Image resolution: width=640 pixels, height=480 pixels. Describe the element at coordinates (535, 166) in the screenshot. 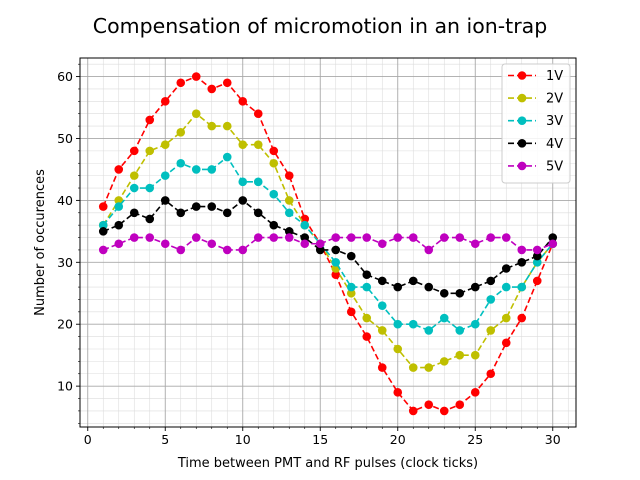

I see `legend-item: 5V` at that location.